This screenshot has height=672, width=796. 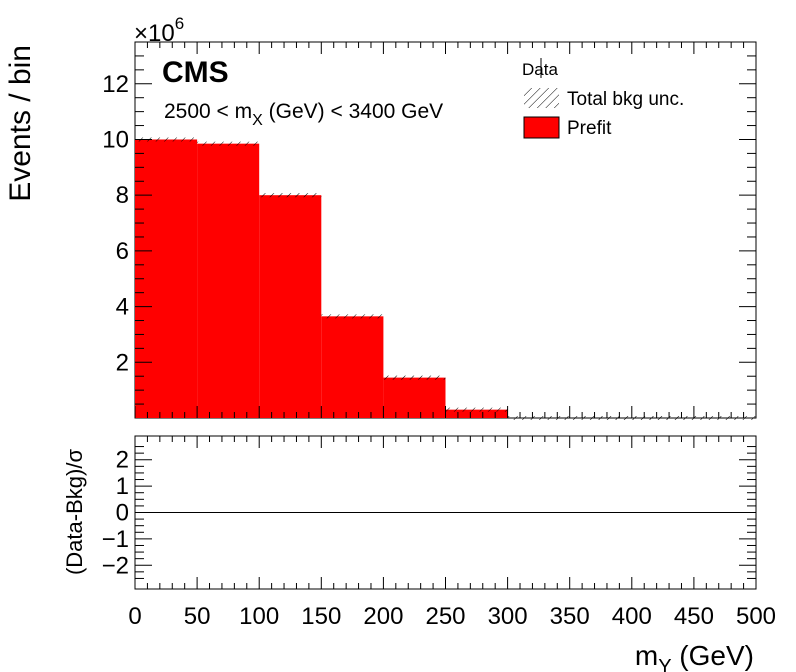 I want to click on legend: Data Total bkg unc. Prefit, so click(x=603, y=98).